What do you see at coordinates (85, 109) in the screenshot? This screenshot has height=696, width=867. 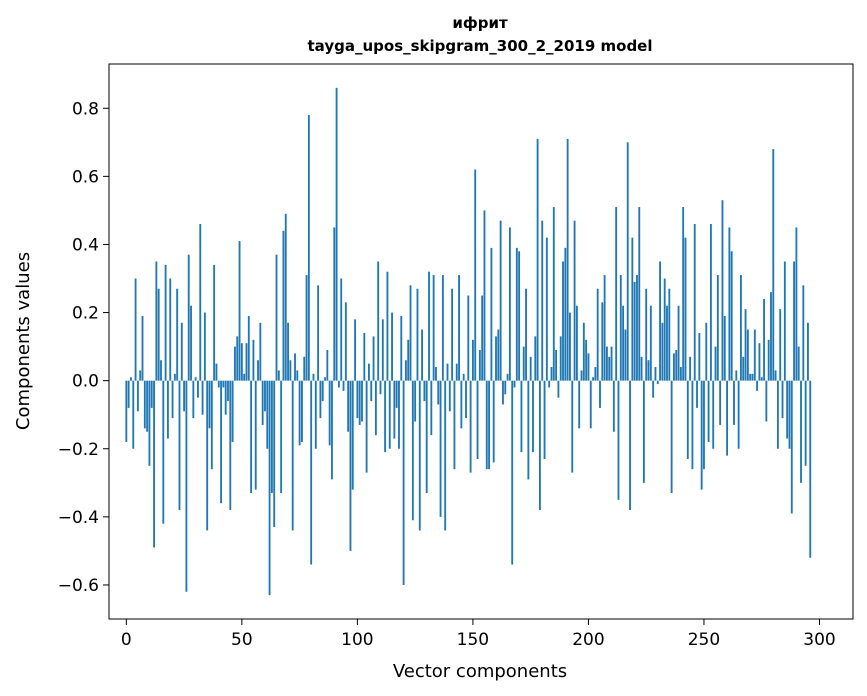 I see `y-tick-label: 0.8` at bounding box center [85, 109].